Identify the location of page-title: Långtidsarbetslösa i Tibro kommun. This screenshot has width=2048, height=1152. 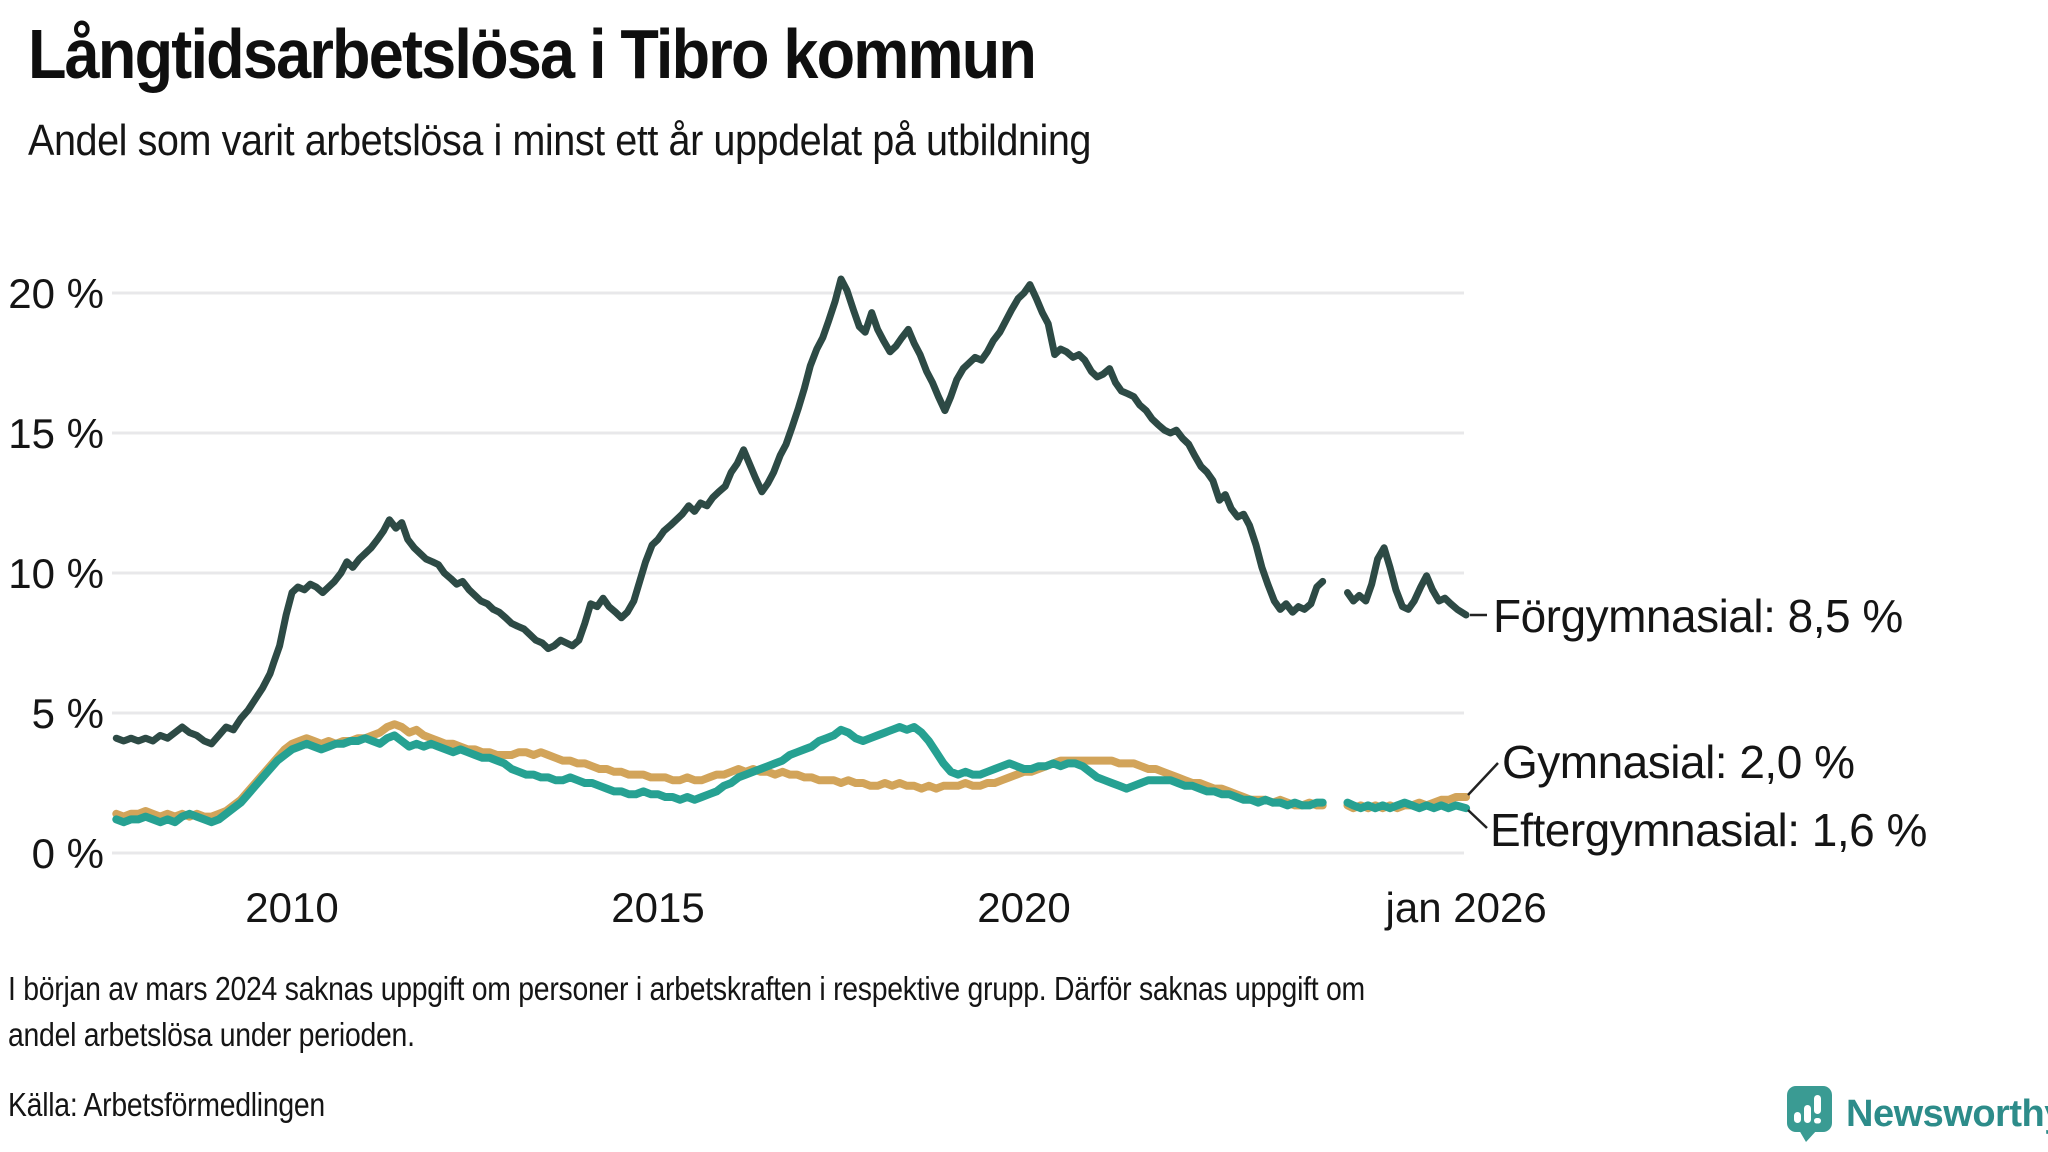
(532, 54).